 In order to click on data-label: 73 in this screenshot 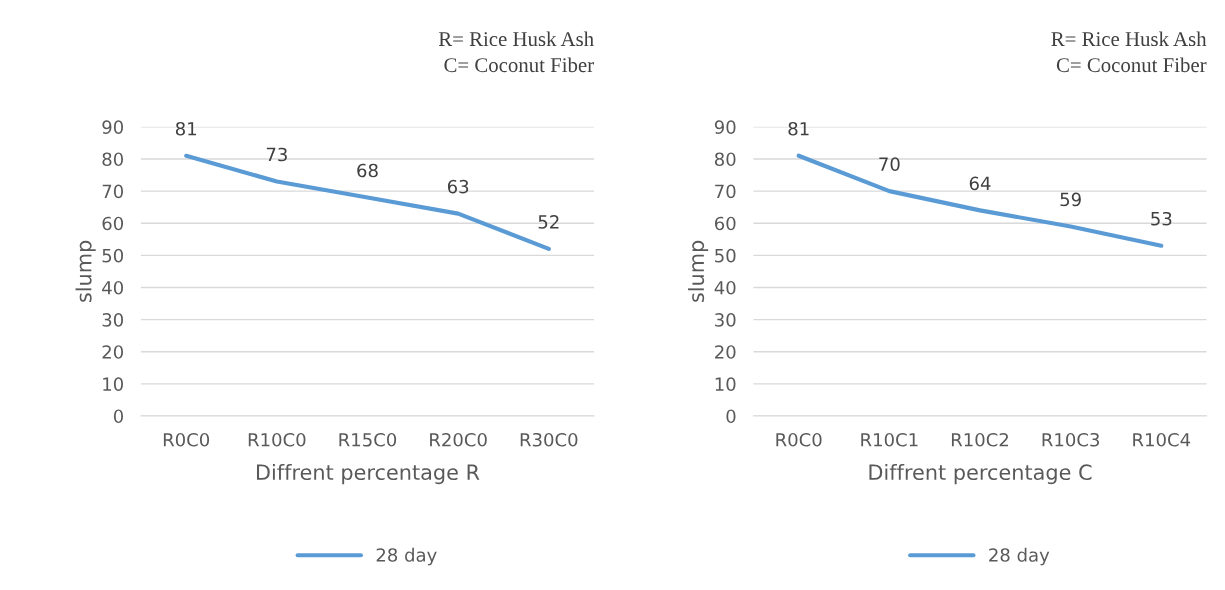, I will do `click(276, 154)`.